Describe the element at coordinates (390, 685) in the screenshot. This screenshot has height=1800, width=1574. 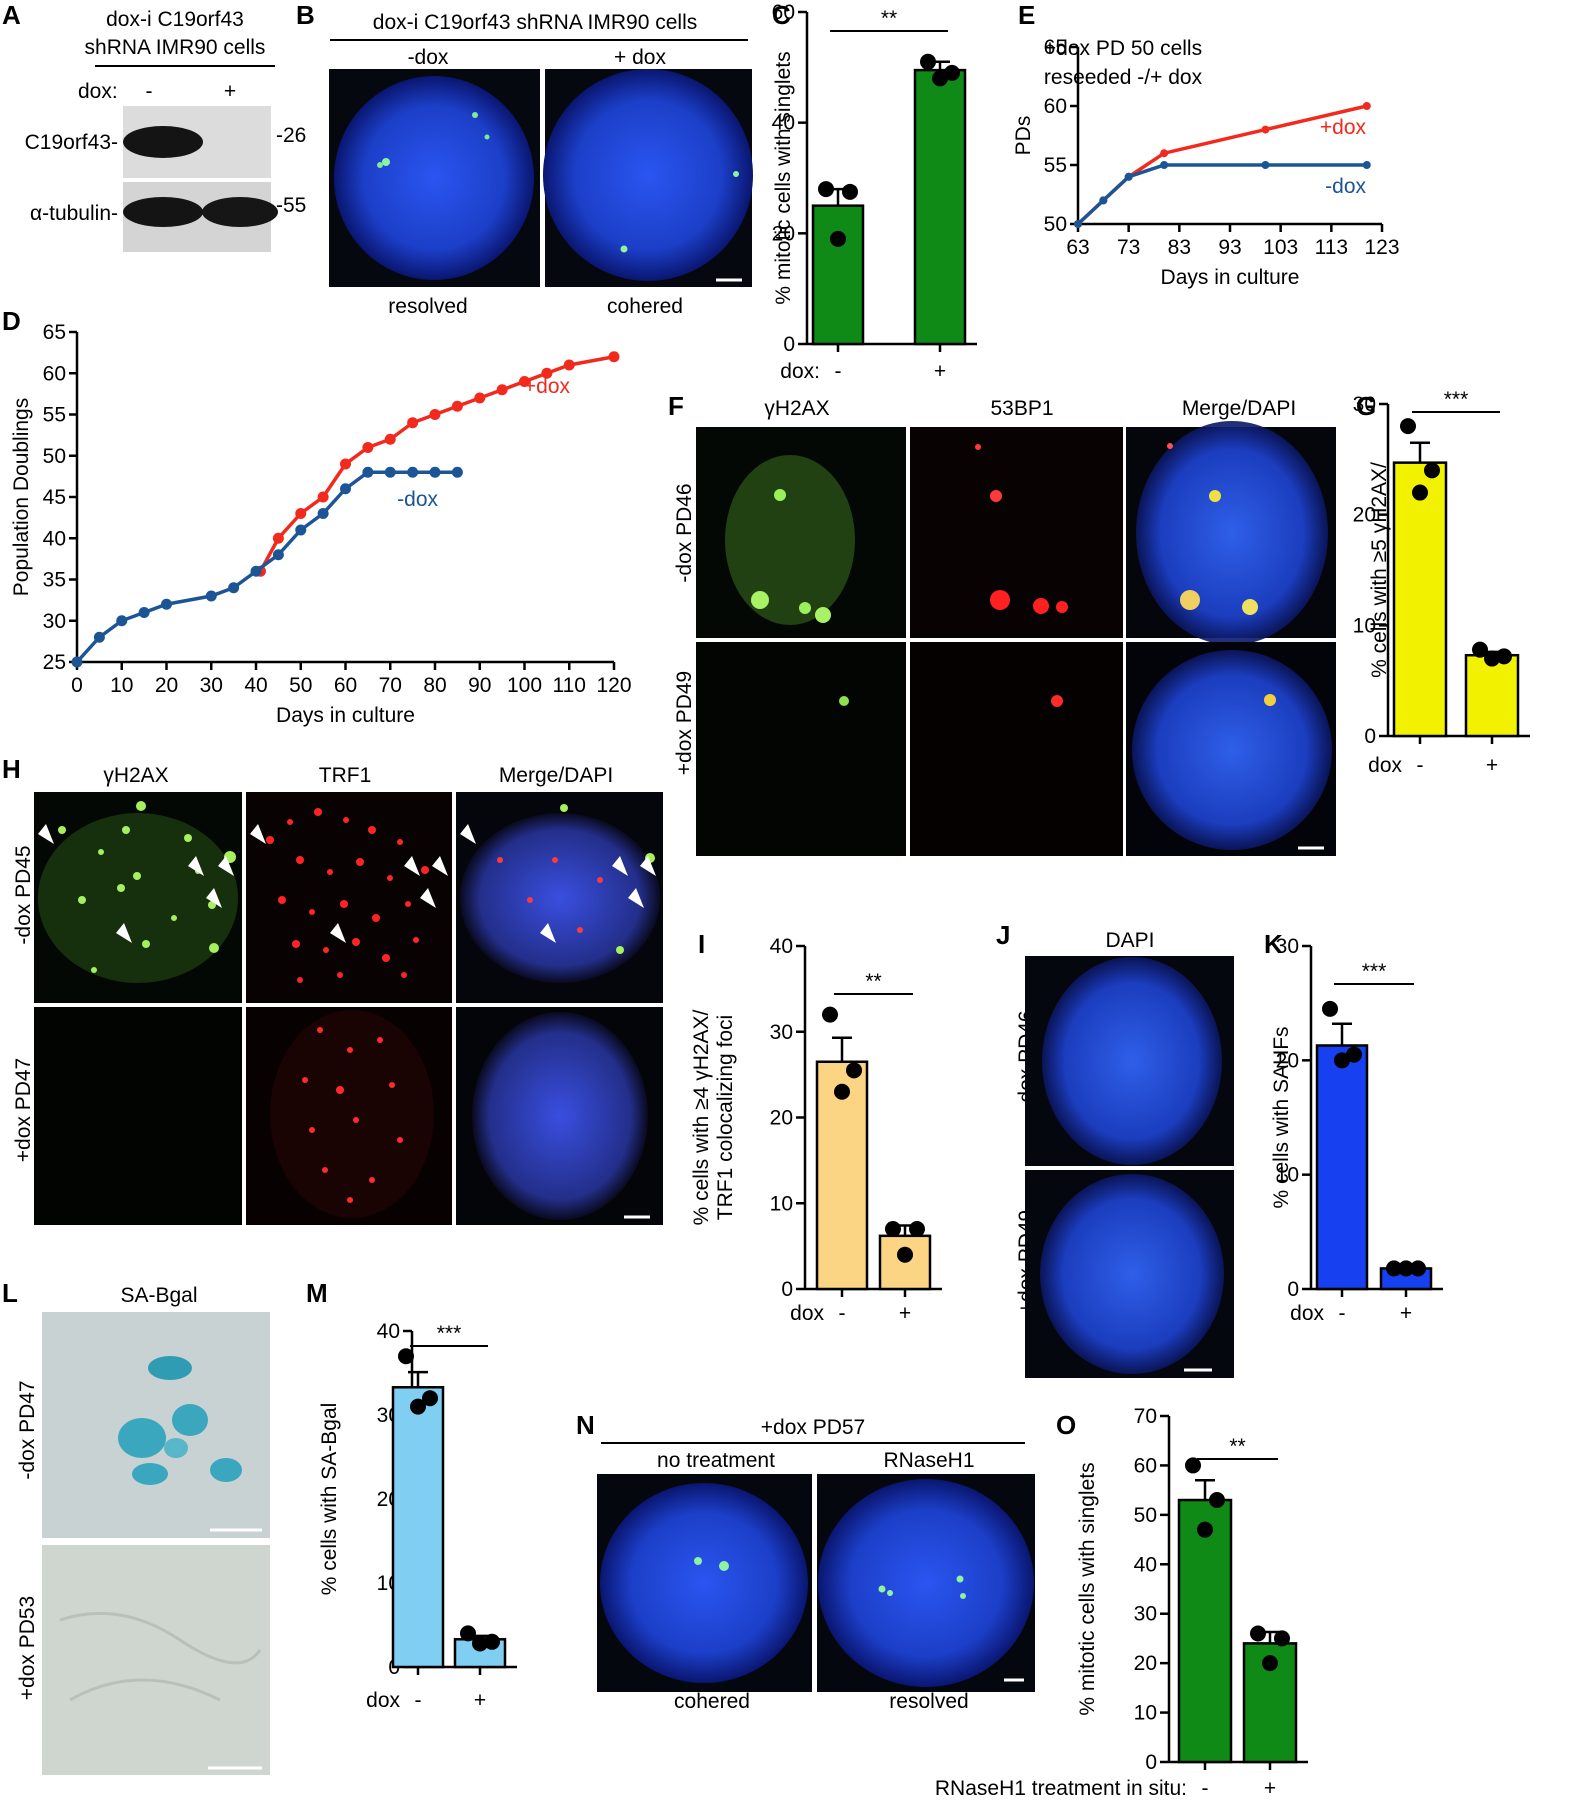
I see `x-tick-label: 70` at that location.